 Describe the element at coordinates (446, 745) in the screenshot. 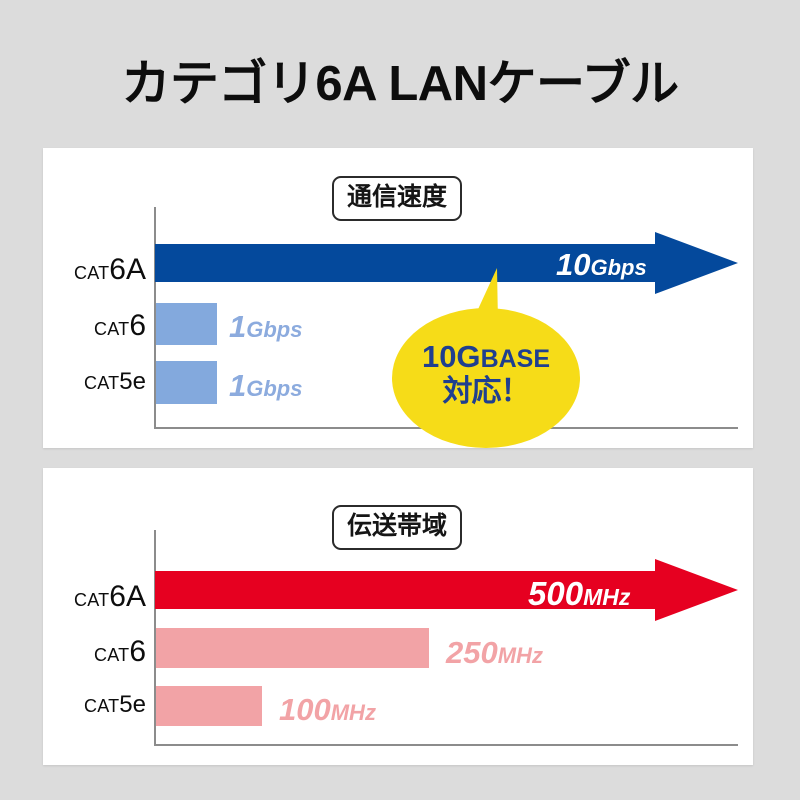

I see `chart-bandwidth-x-axis` at that location.